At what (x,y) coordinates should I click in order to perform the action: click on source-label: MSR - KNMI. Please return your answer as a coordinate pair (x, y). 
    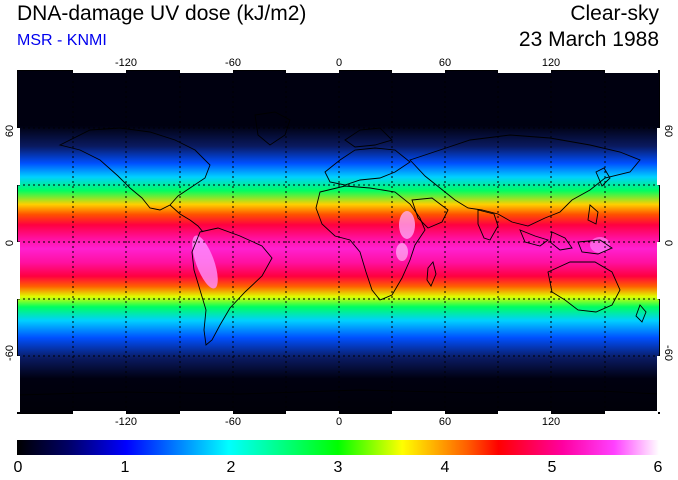
    Looking at the image, I should click on (62, 40).